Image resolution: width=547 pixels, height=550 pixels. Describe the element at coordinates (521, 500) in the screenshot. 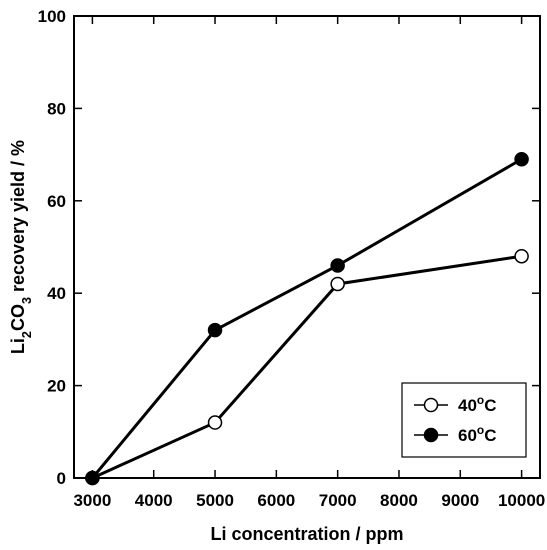

I see `x-tick-label: 10000` at that location.